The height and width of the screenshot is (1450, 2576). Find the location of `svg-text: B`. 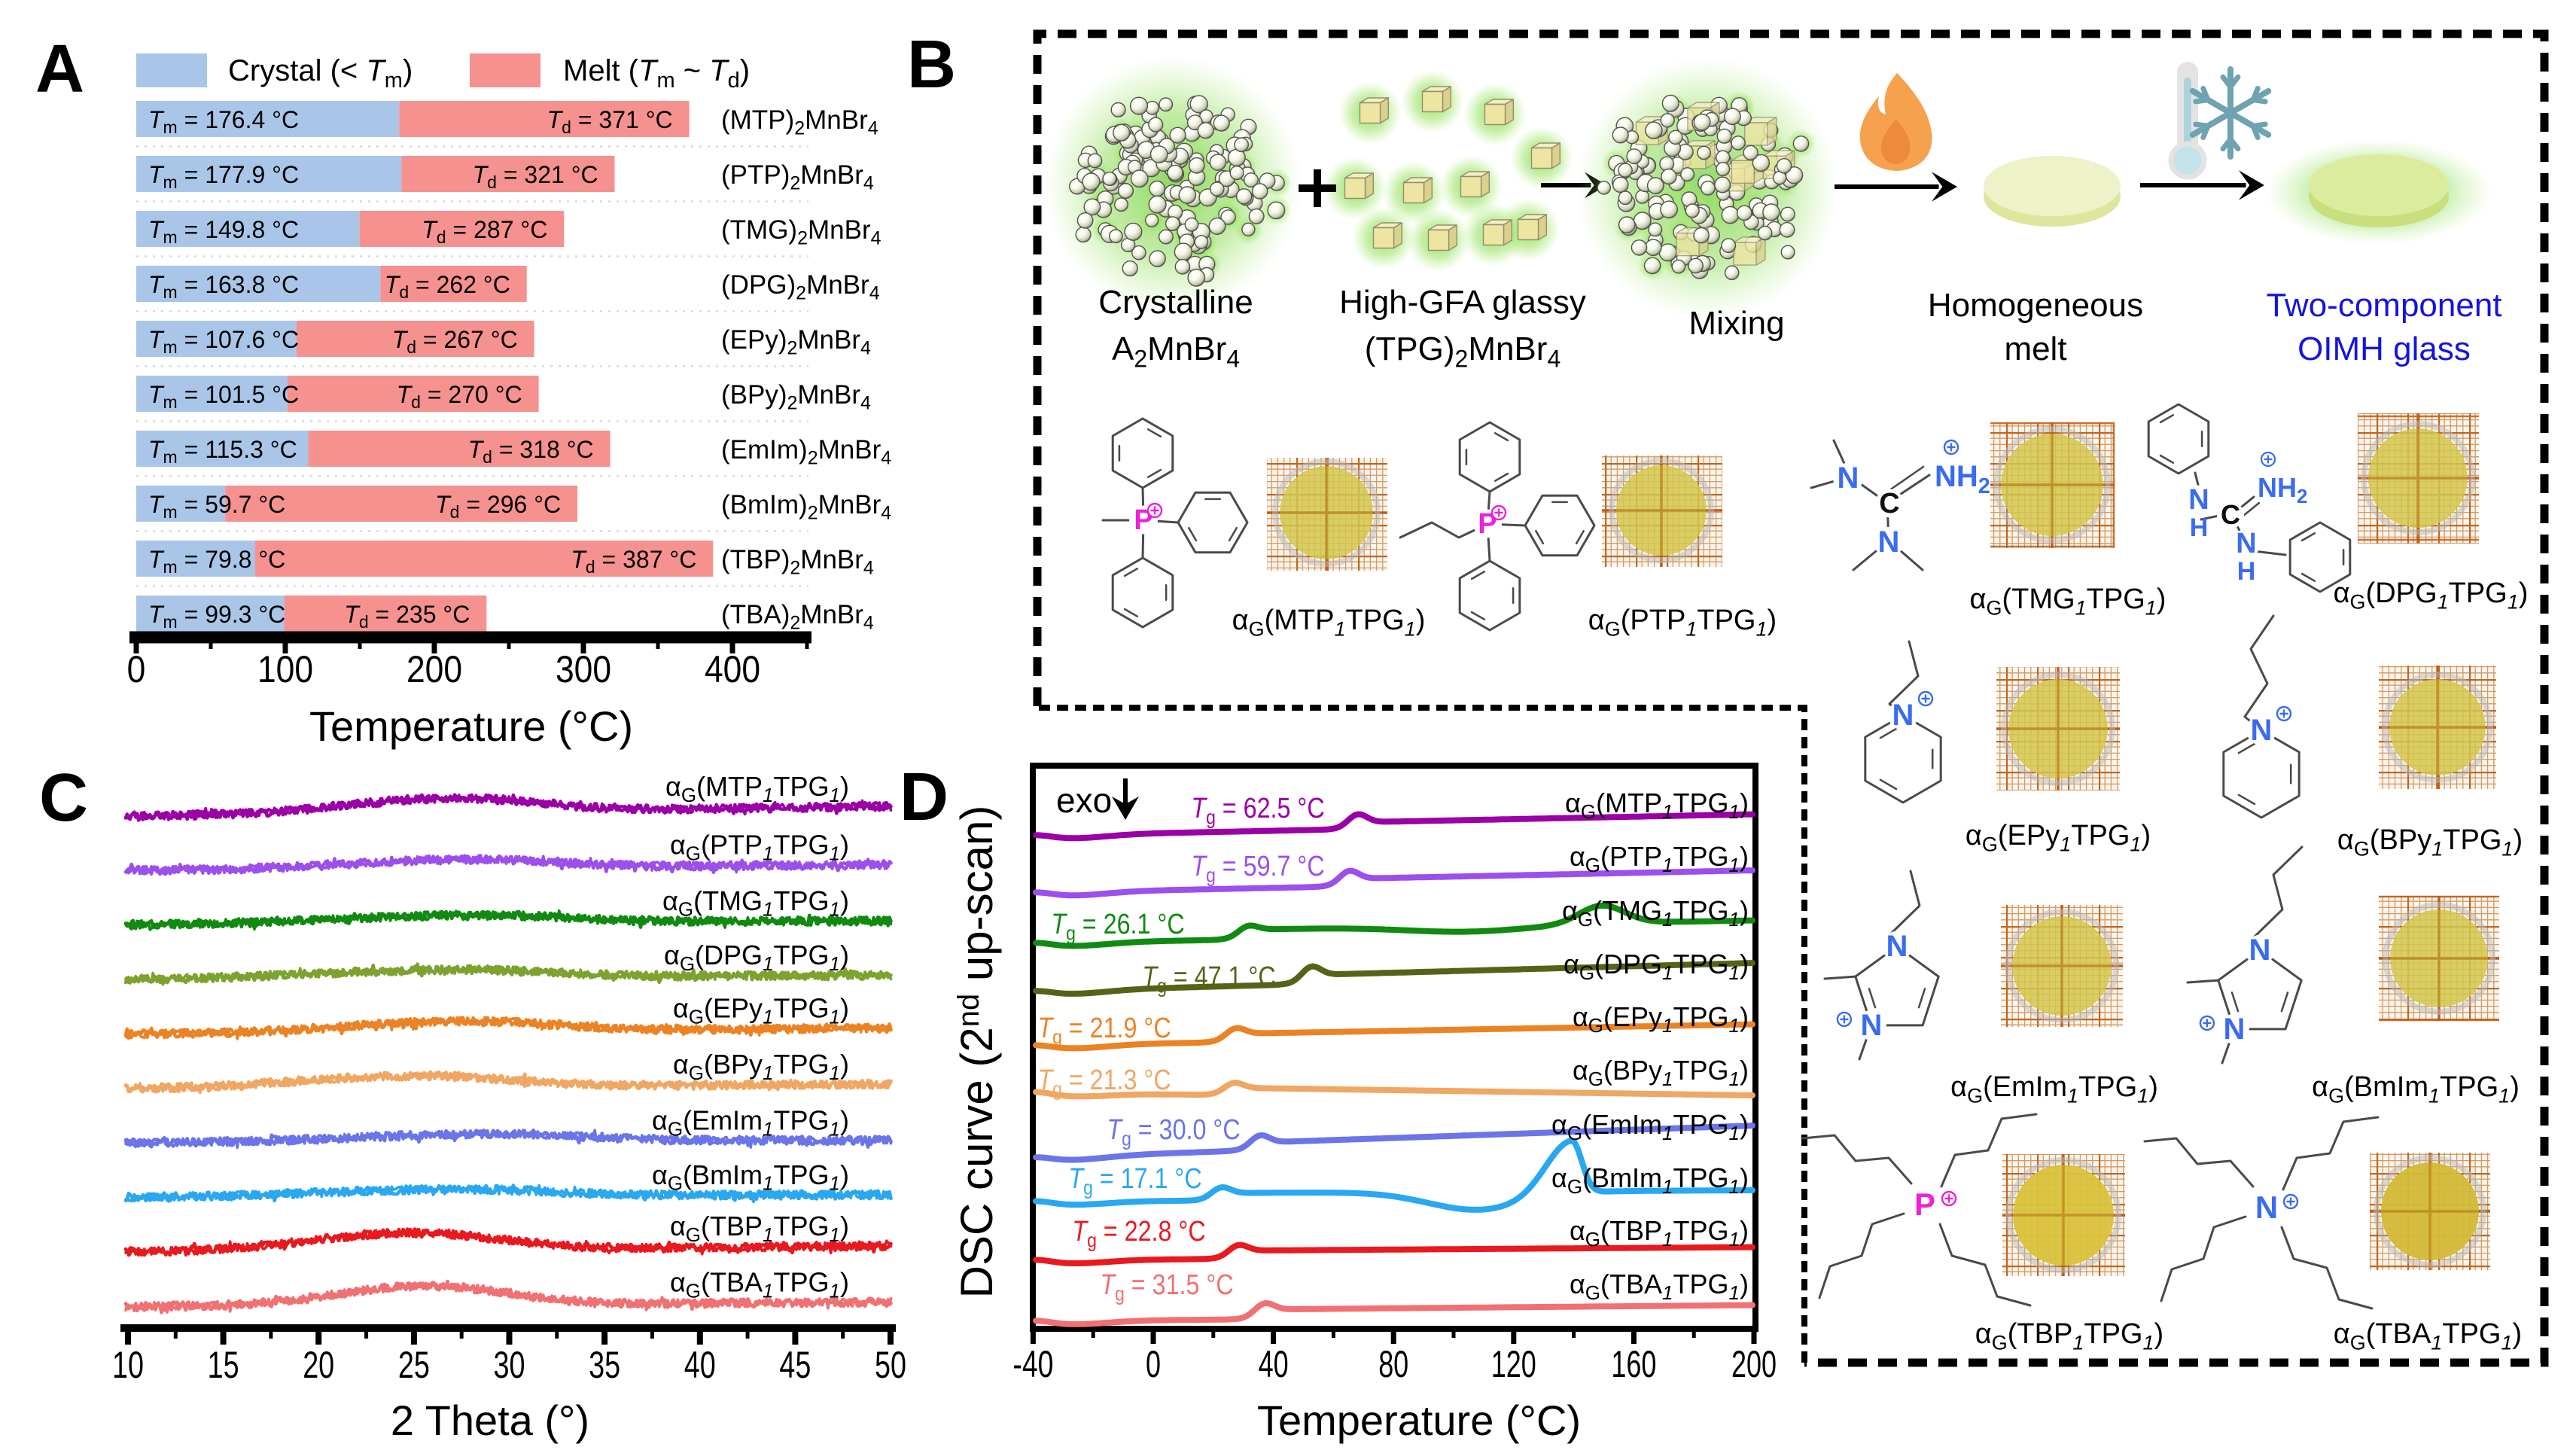

svg-text: B is located at coordinates (932, 64).